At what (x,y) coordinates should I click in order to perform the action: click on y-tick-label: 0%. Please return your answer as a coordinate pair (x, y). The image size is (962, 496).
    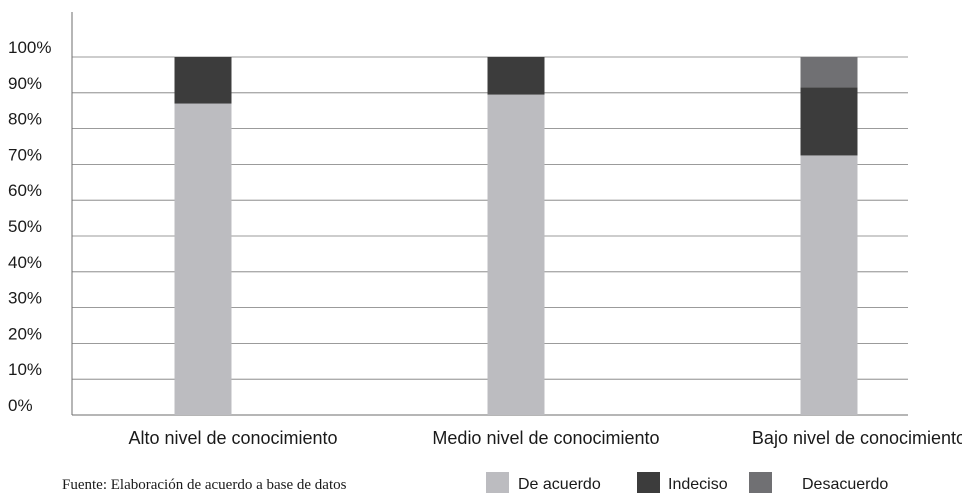
    Looking at the image, I should click on (20, 405).